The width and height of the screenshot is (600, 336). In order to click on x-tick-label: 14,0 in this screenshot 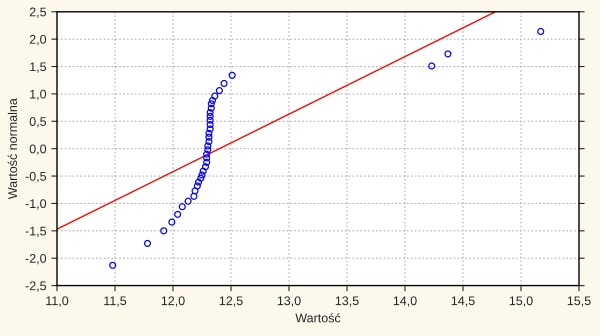, I will do `click(405, 301)`.